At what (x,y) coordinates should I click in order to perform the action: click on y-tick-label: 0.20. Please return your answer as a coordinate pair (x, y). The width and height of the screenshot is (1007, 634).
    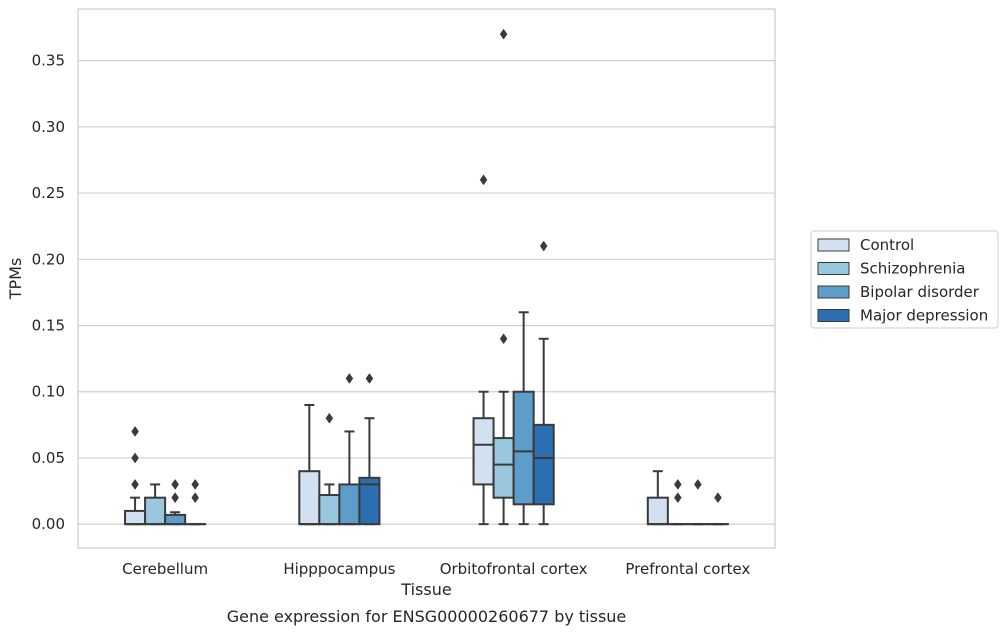
    Looking at the image, I should click on (48, 259).